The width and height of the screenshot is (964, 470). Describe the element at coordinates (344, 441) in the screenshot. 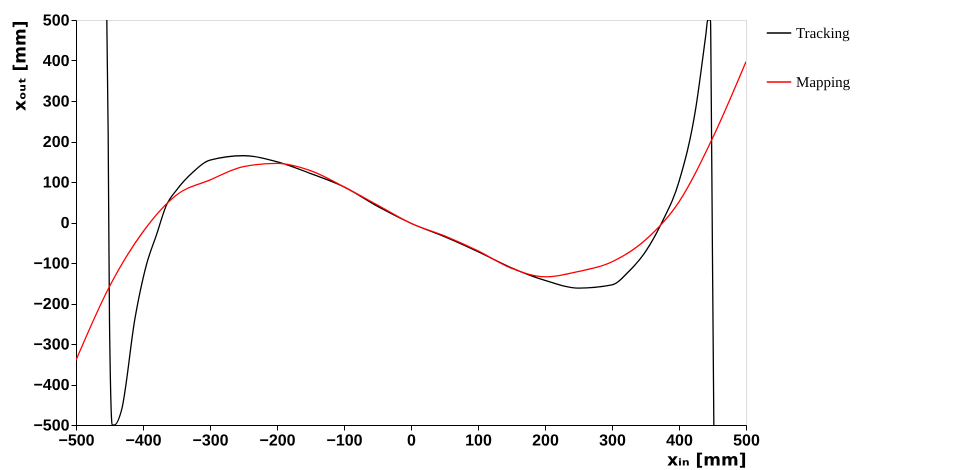

I see `x-tick-label: −100` at that location.